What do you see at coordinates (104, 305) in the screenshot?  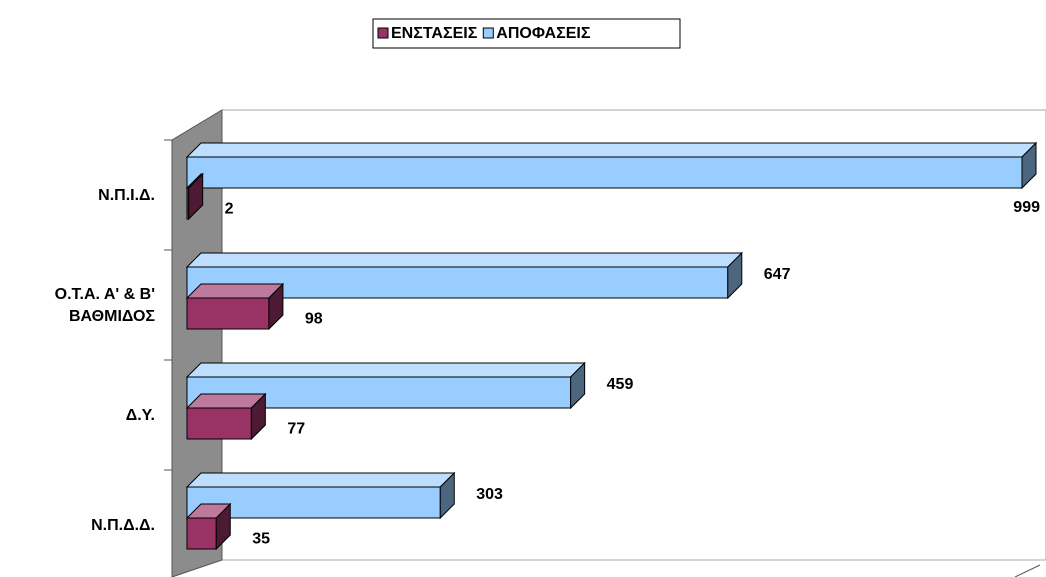 I see `category-label: Ο.Τ.Α. Α' & Β' ΒΑΘΜΙΔΟΣ` at bounding box center [104, 305].